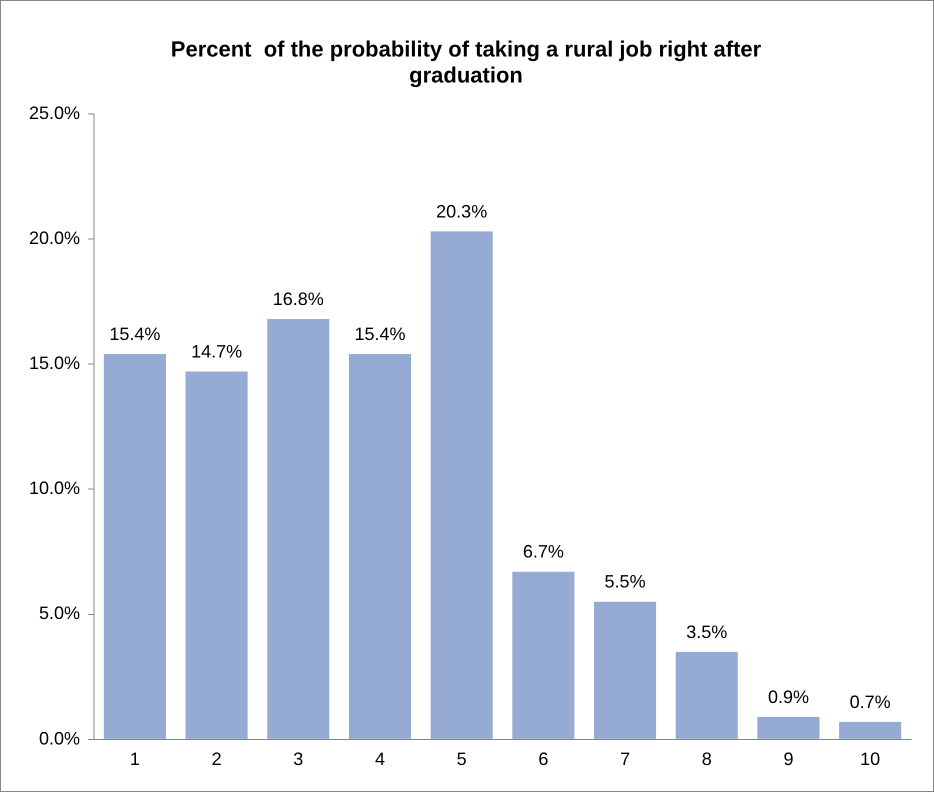  What do you see at coordinates (461, 759) in the screenshot?
I see `x-tick-label: 5` at bounding box center [461, 759].